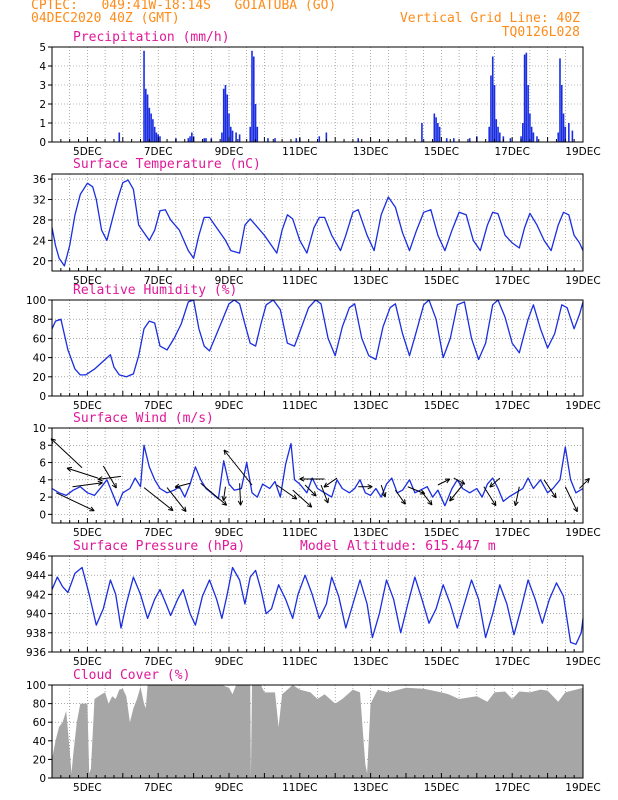 The height and width of the screenshot is (800, 618). Describe the element at coordinates (42, 481) in the screenshot. I see `y-tick-label: 4` at that location.